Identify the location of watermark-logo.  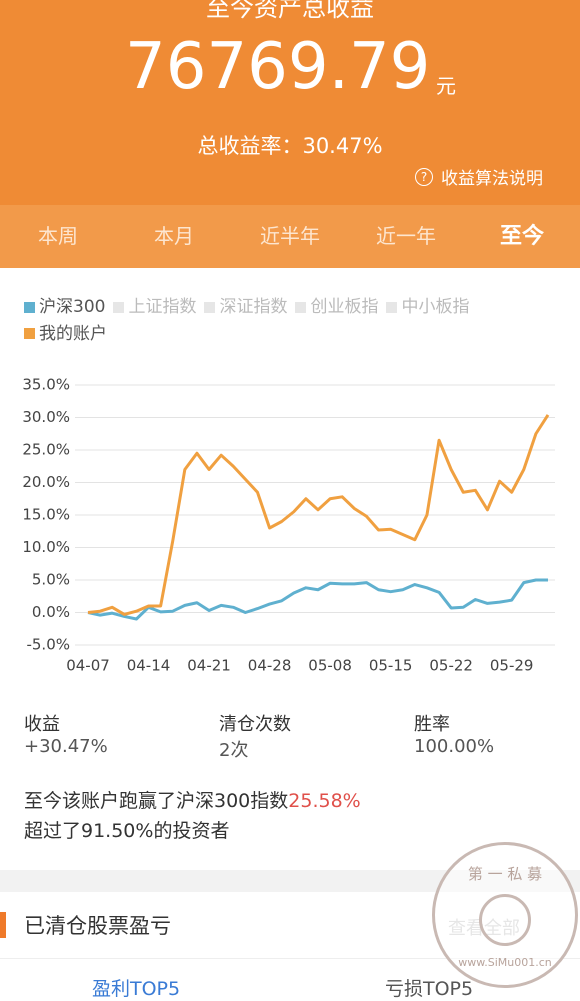
(505, 920).